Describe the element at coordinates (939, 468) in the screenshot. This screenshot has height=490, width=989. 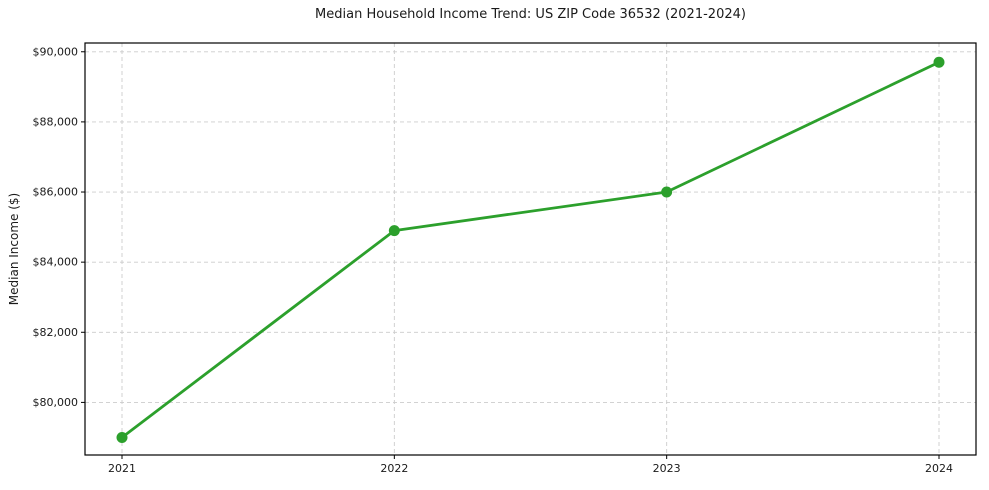
I see `x-tick-label: 2024` at that location.